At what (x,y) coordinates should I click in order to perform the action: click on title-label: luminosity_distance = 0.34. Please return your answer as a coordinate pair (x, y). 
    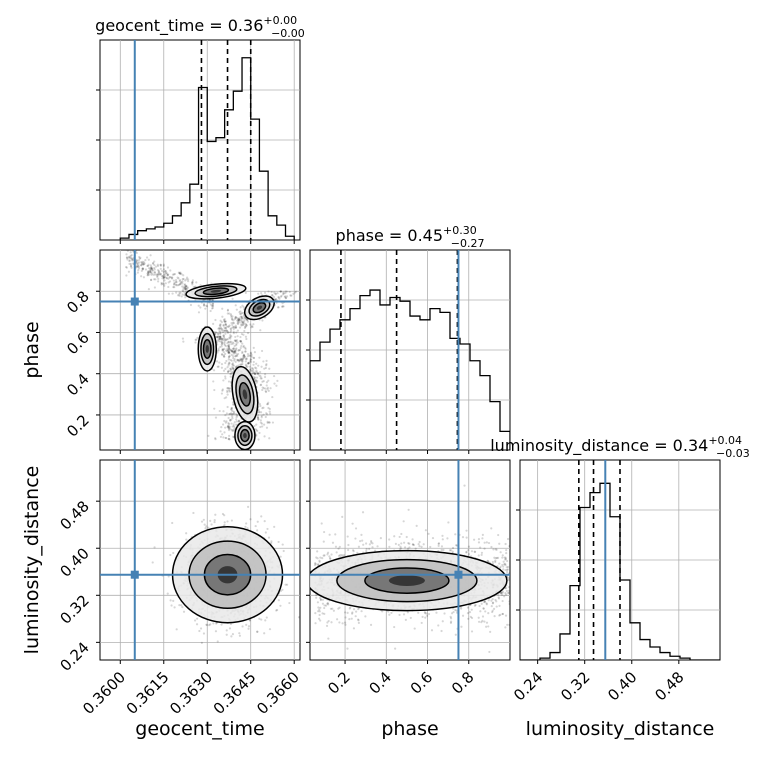
    Looking at the image, I should click on (599, 446).